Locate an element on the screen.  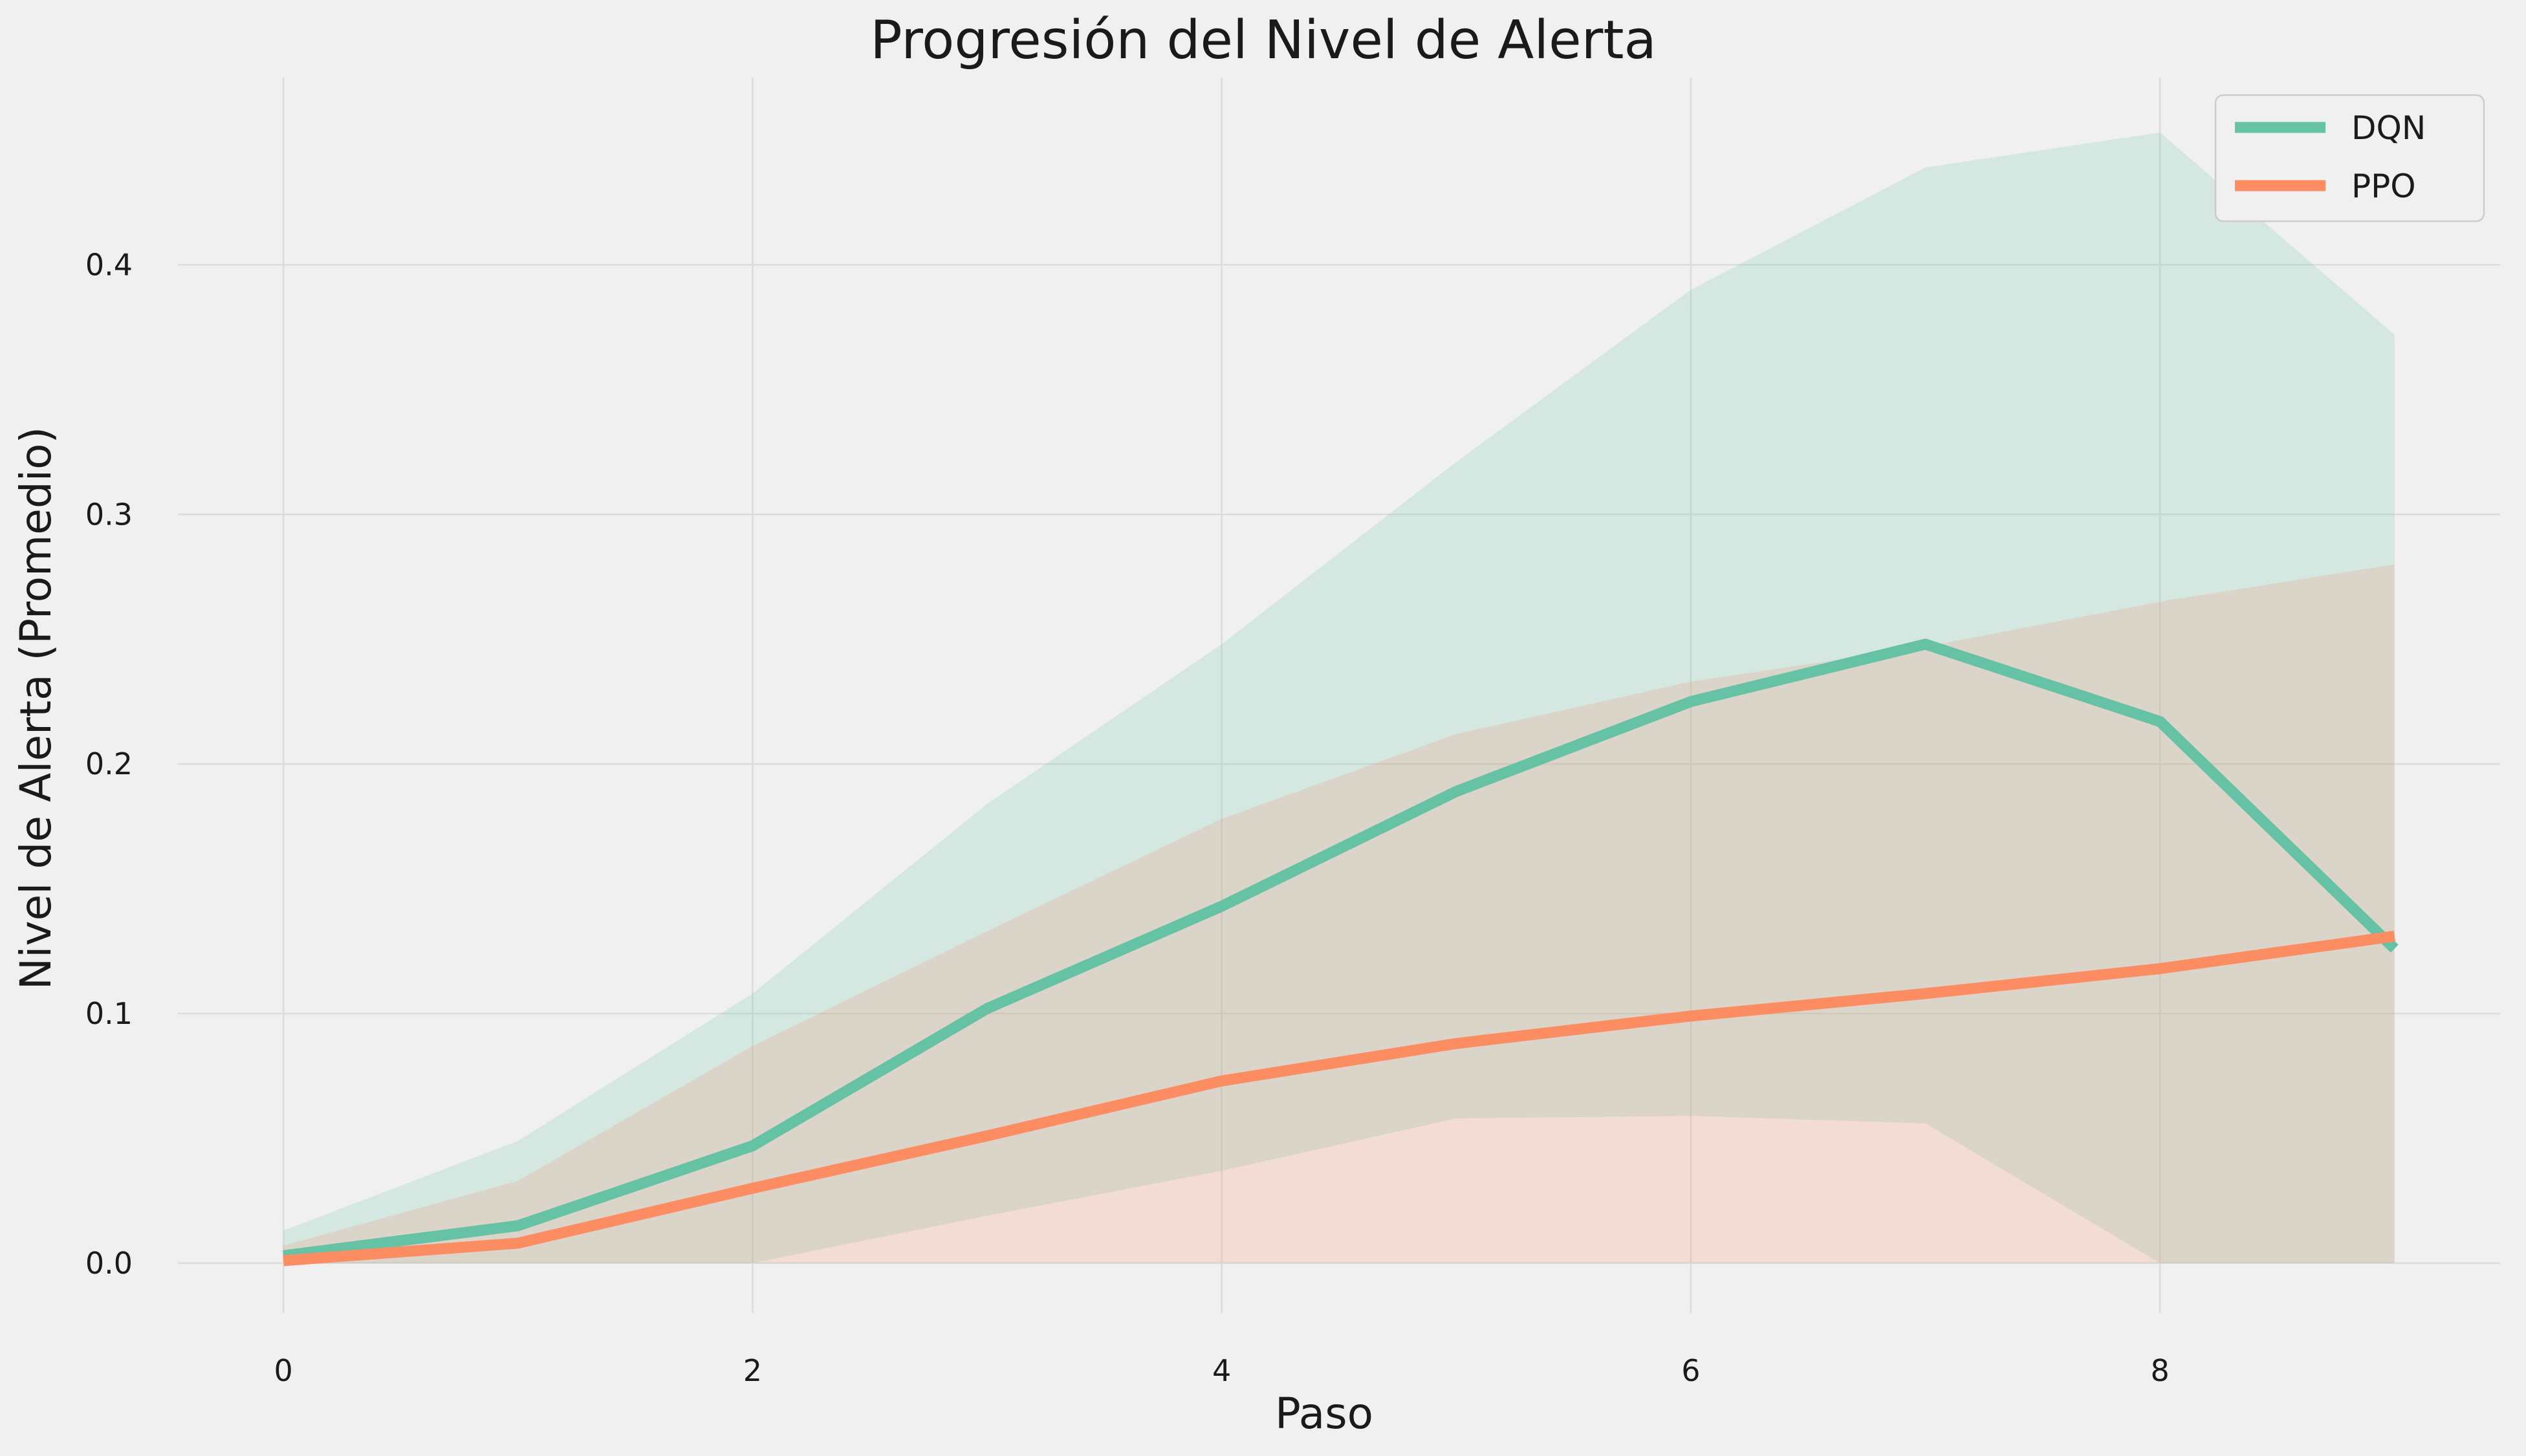
y-tick-label: 0.2 is located at coordinates (109, 764).